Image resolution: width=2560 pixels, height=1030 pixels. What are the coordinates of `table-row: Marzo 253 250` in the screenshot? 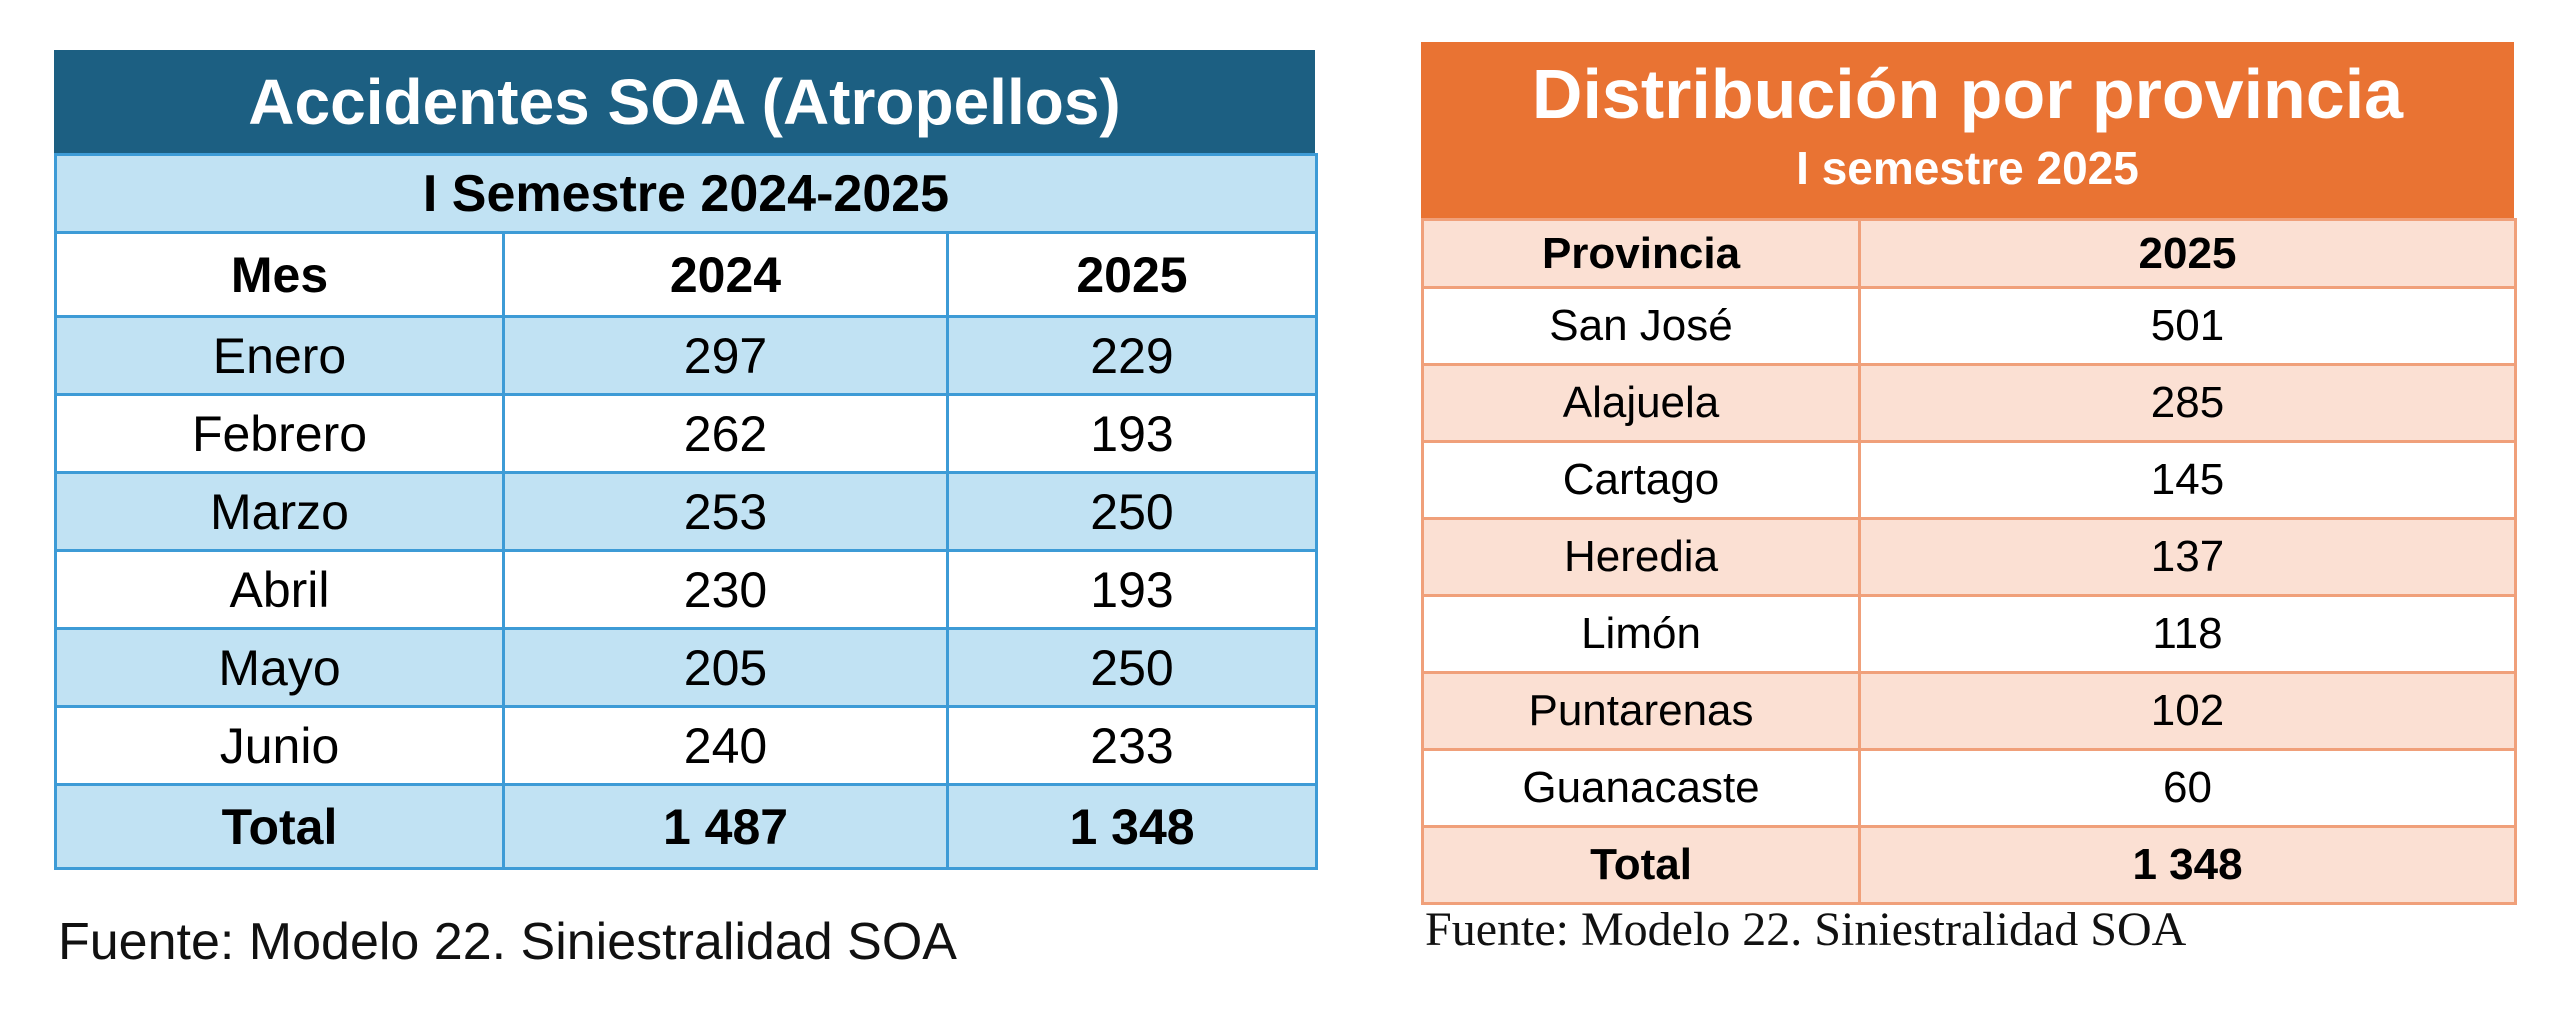 It's located at (686, 511).